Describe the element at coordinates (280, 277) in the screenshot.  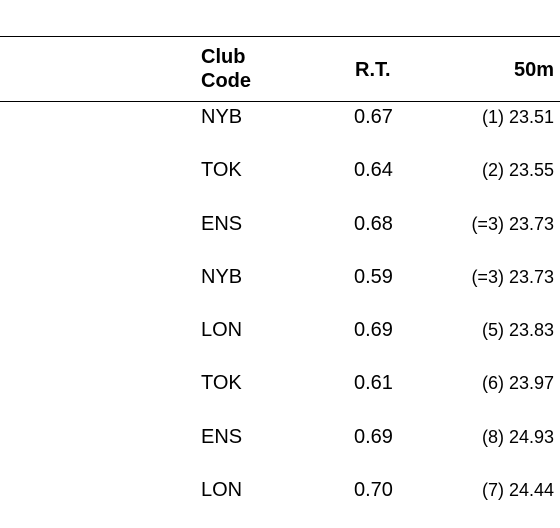
I see `table-row: NYB 0.59 (=3) 23.73` at that location.